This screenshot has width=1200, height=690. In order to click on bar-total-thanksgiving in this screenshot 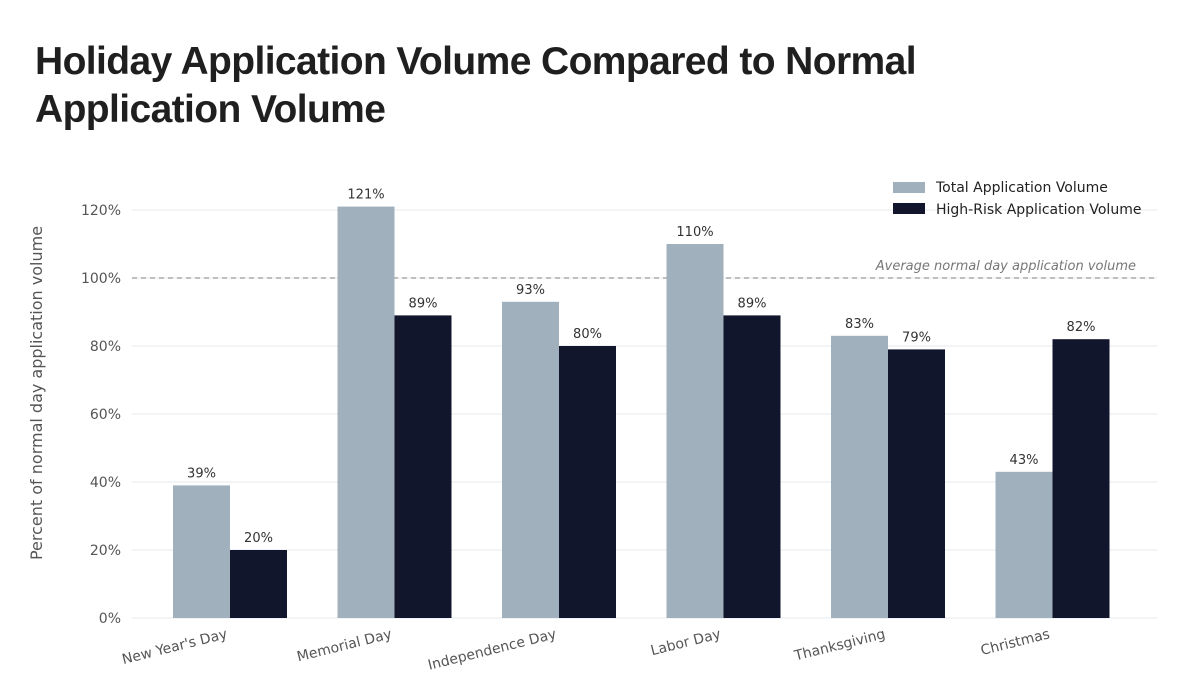, I will do `click(859, 476)`.